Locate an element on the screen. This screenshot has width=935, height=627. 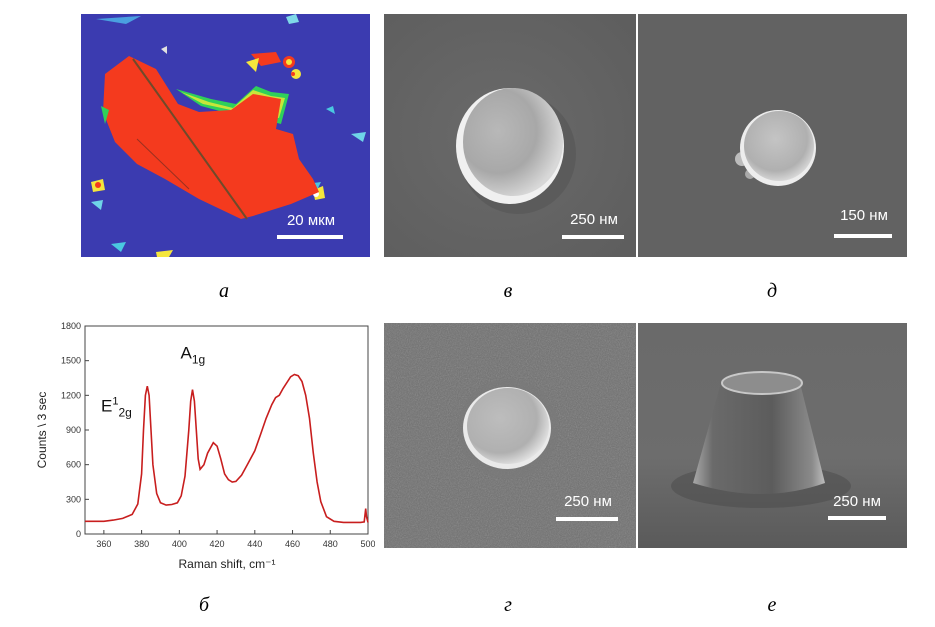
optical-map-image is located at coordinates (225, 135).